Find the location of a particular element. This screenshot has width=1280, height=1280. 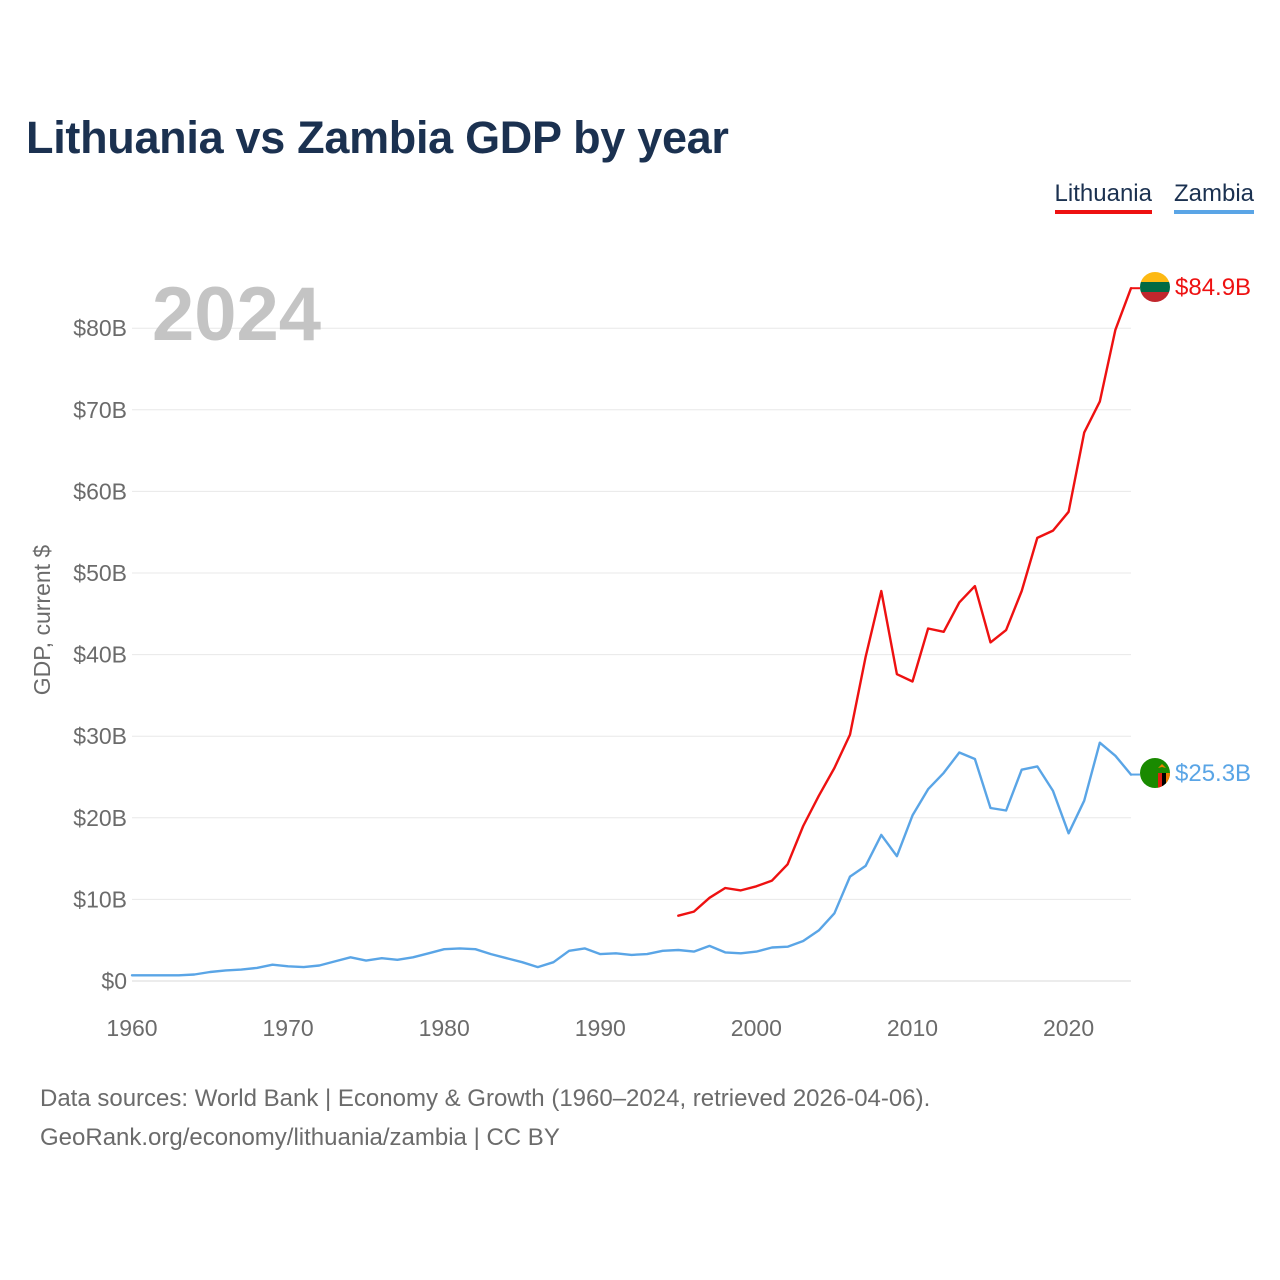

y-tick-label: $10B is located at coordinates (100, 899).